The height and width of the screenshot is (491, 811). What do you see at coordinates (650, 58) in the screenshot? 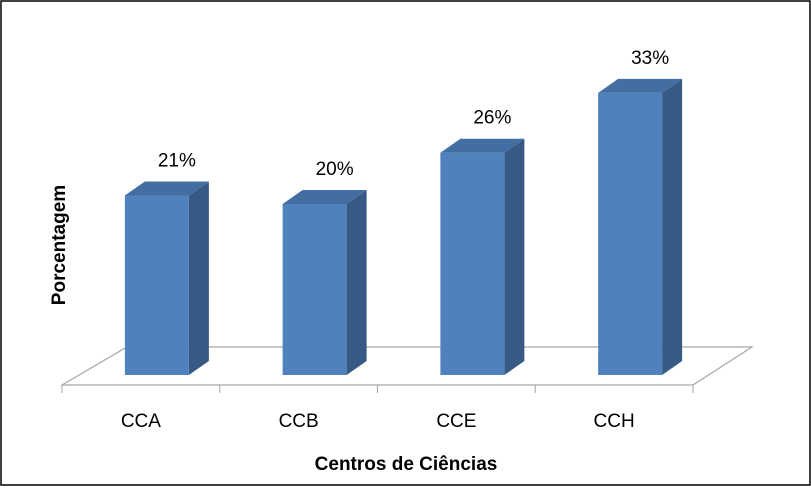
I see `value-label: 33%` at bounding box center [650, 58].